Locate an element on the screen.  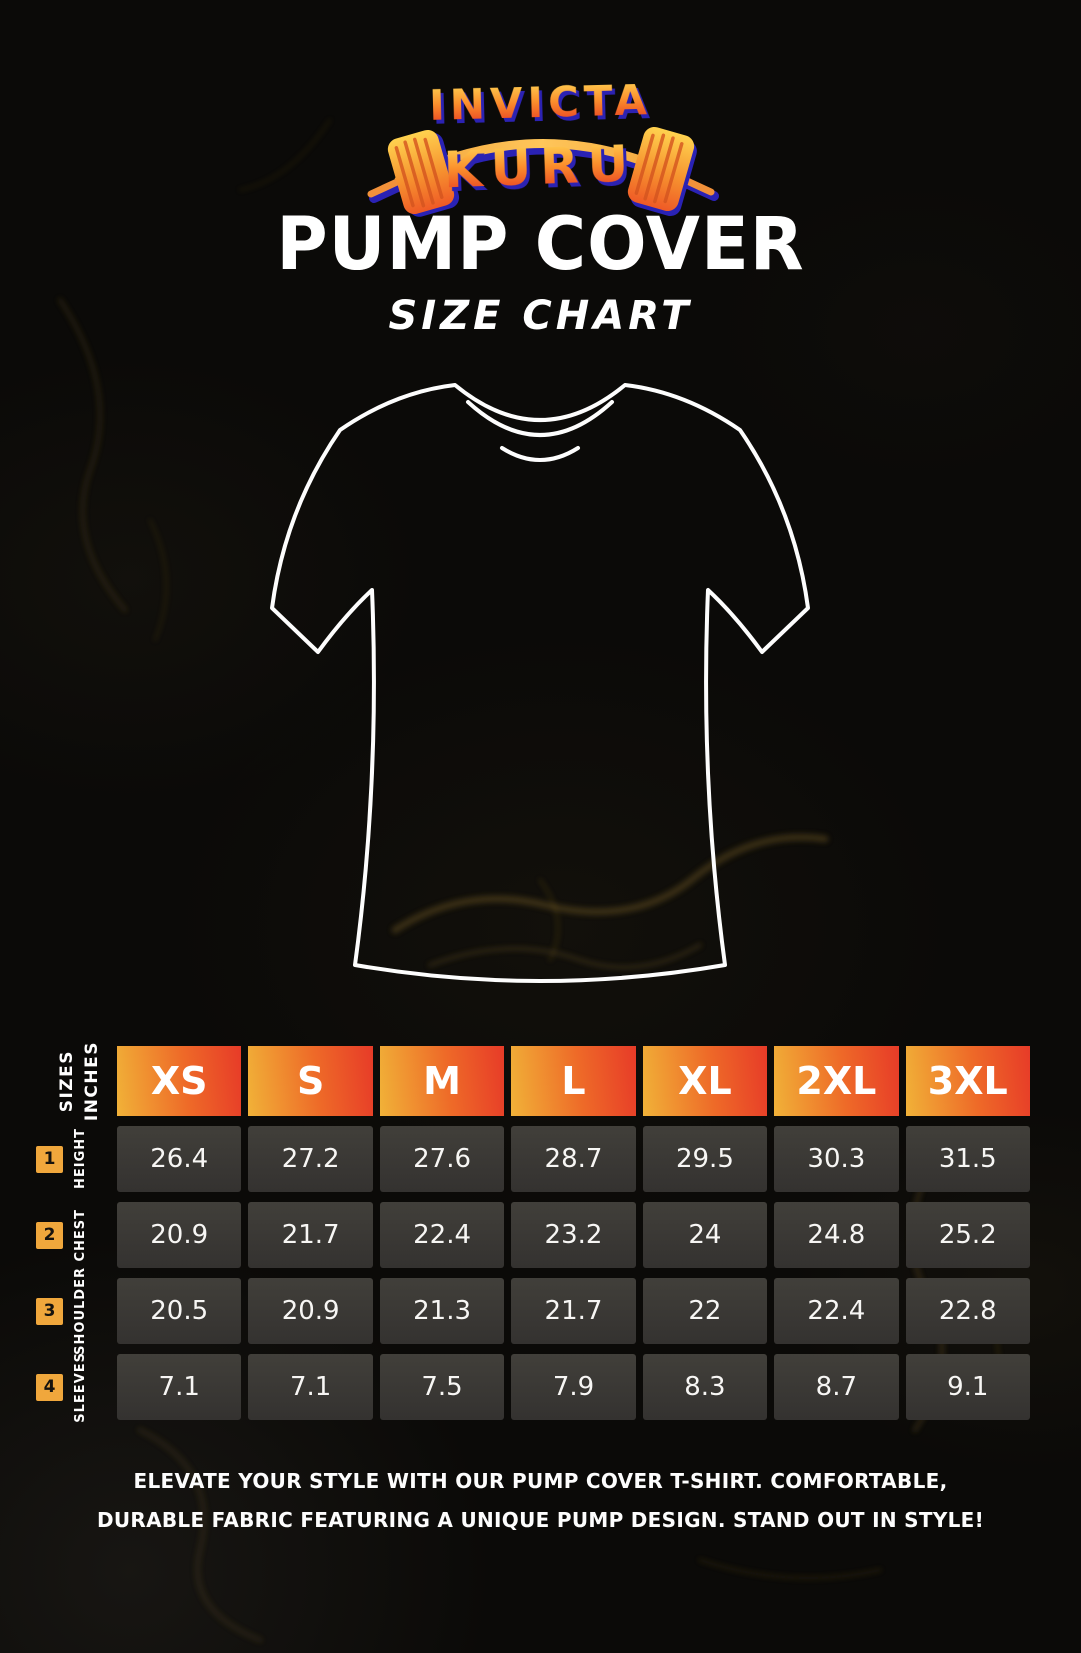
measurement-cell: 24 is located at coordinates (705, 1235).